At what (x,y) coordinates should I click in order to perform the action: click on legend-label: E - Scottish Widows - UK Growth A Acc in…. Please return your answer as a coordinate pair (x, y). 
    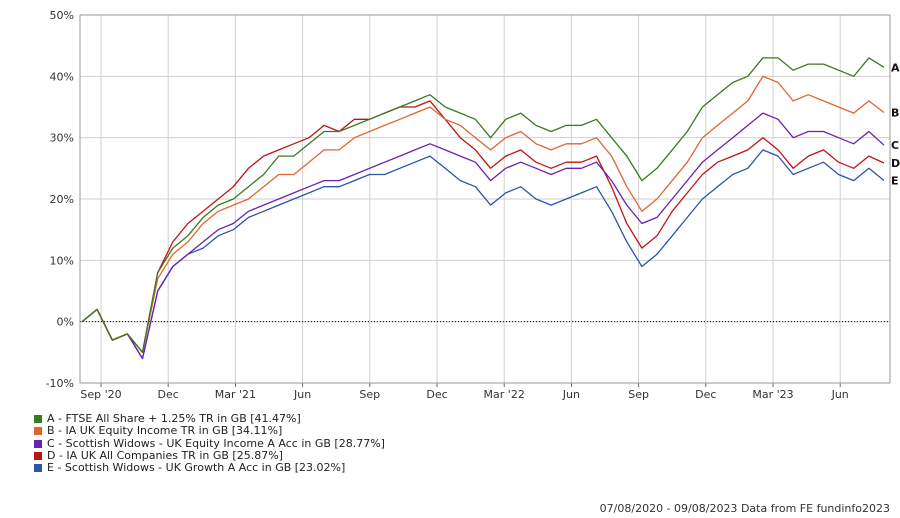
    Looking at the image, I should click on (196, 468).